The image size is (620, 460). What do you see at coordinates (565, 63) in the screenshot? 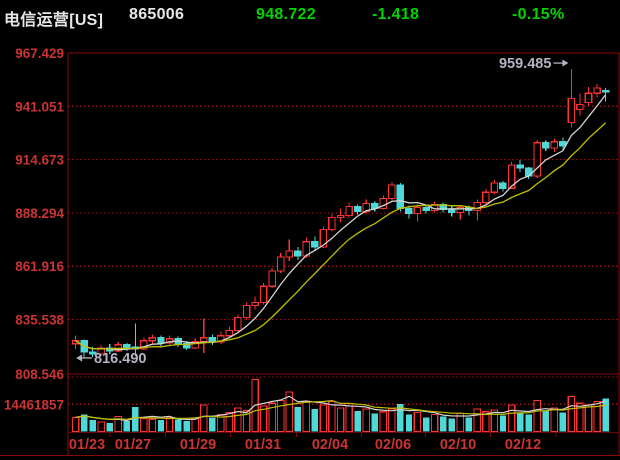
I see `high-arrow-head` at bounding box center [565, 63].